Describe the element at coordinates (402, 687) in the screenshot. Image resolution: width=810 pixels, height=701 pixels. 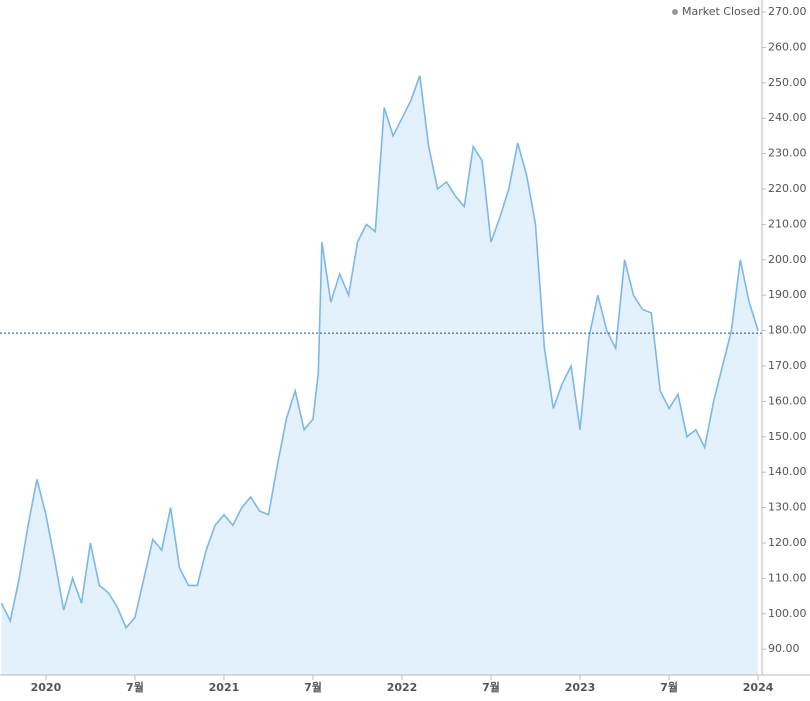
I see `x-tick-label: 2022` at that location.